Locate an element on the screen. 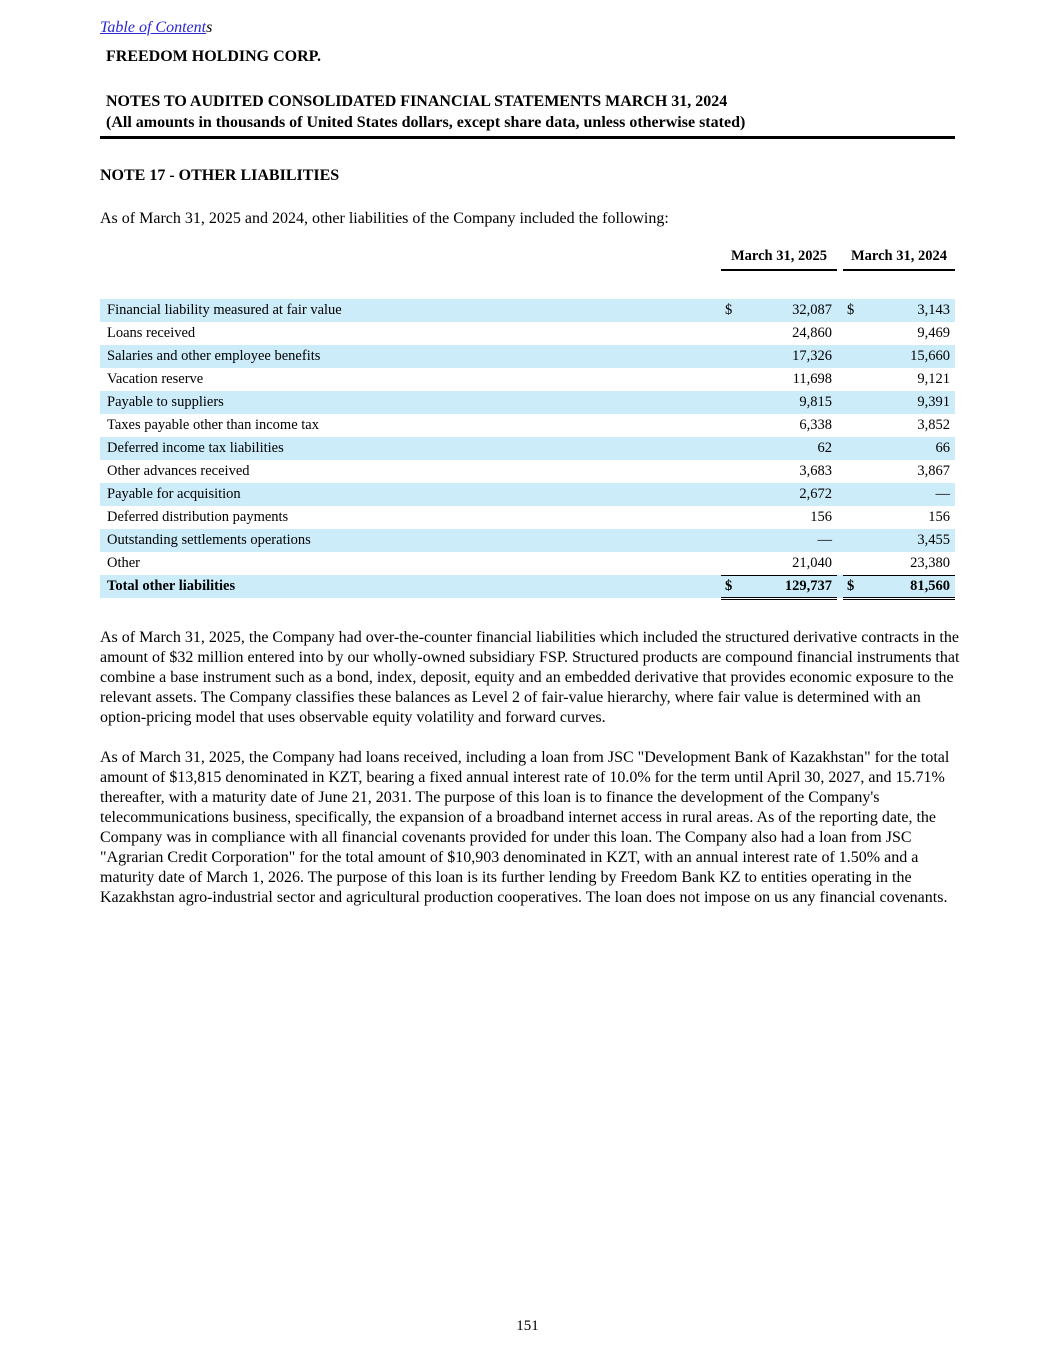 This screenshot has height=1365, width=1055. row-label: Salaries and other employee benefits is located at coordinates (214, 356).